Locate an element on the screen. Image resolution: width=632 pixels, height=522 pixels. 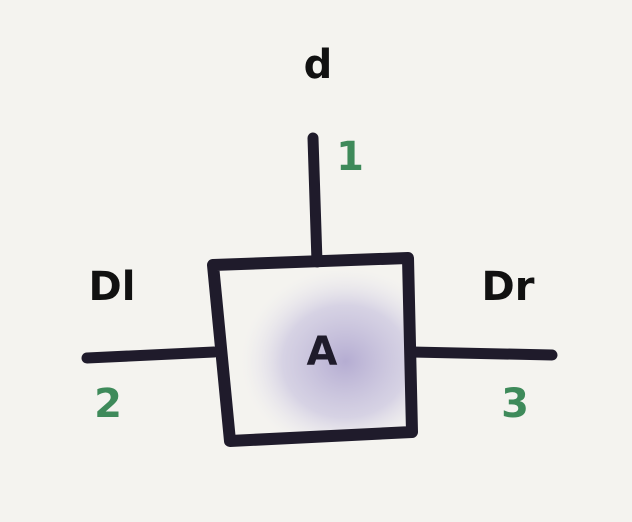
leg-right-index: 3 is located at coordinates (515, 404).